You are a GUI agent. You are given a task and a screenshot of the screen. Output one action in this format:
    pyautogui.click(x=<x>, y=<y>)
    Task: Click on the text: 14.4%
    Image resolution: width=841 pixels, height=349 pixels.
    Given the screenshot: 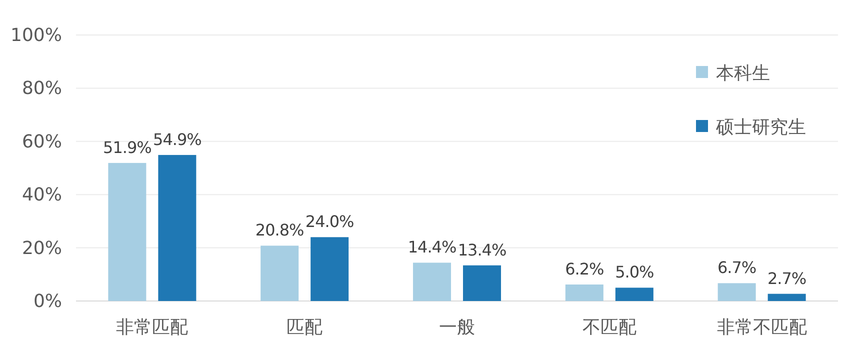 What is the action you would take?
    pyautogui.click(x=432, y=247)
    